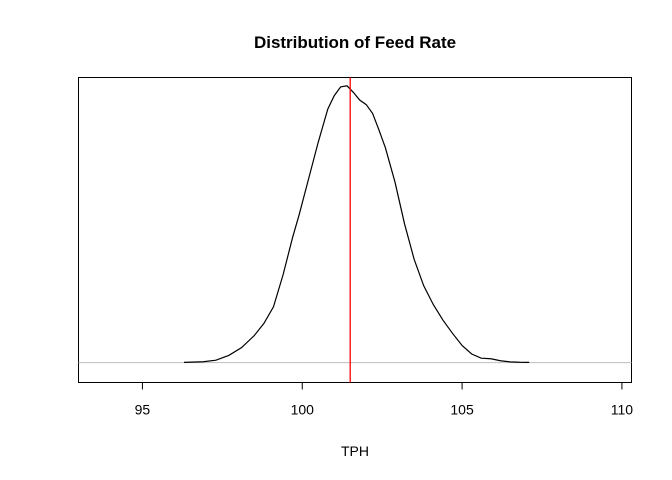 This screenshot has width=672, height=480. What do you see at coordinates (462, 410) in the screenshot?
I see `x-tick-label: 105` at bounding box center [462, 410].